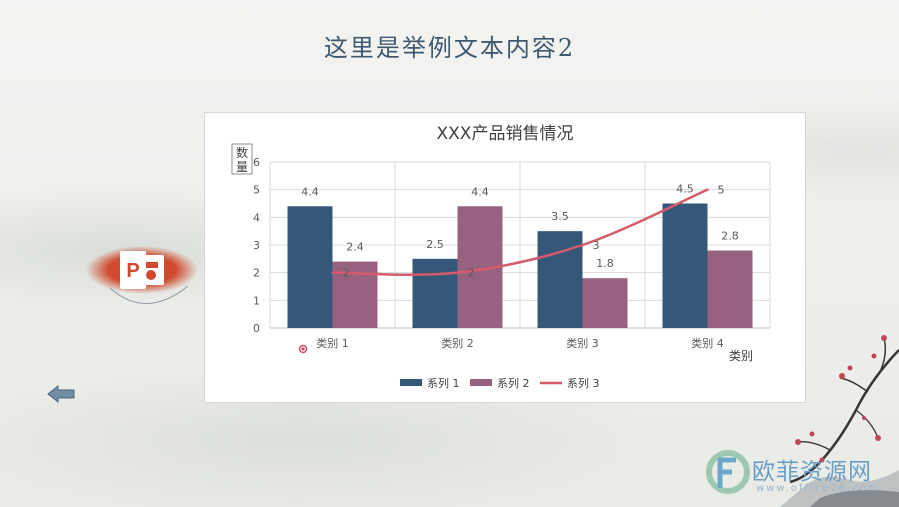 This screenshot has width=899, height=507. Describe the element at coordinates (256, 190) in the screenshot. I see `y-tick-label: 5` at that location.